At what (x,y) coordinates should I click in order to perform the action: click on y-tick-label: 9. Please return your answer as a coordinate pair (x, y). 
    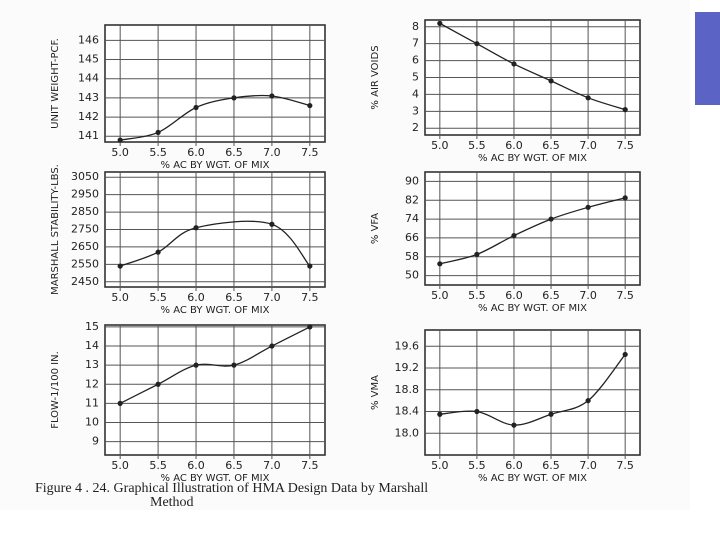
    Looking at the image, I should click on (95, 441).